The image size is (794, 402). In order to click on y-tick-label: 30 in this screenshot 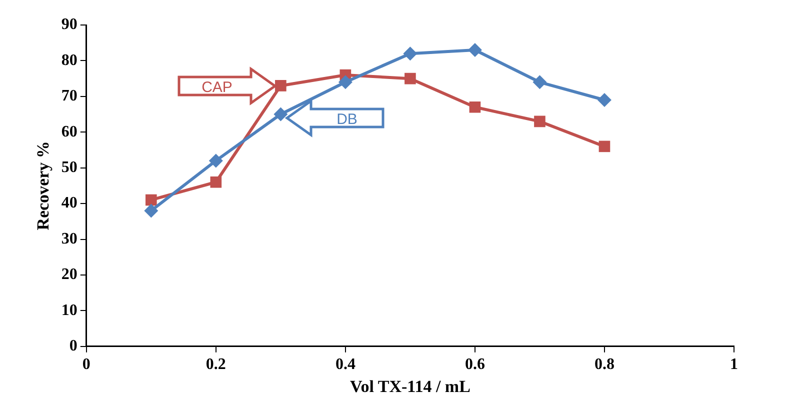, I will do `click(69, 239)`.